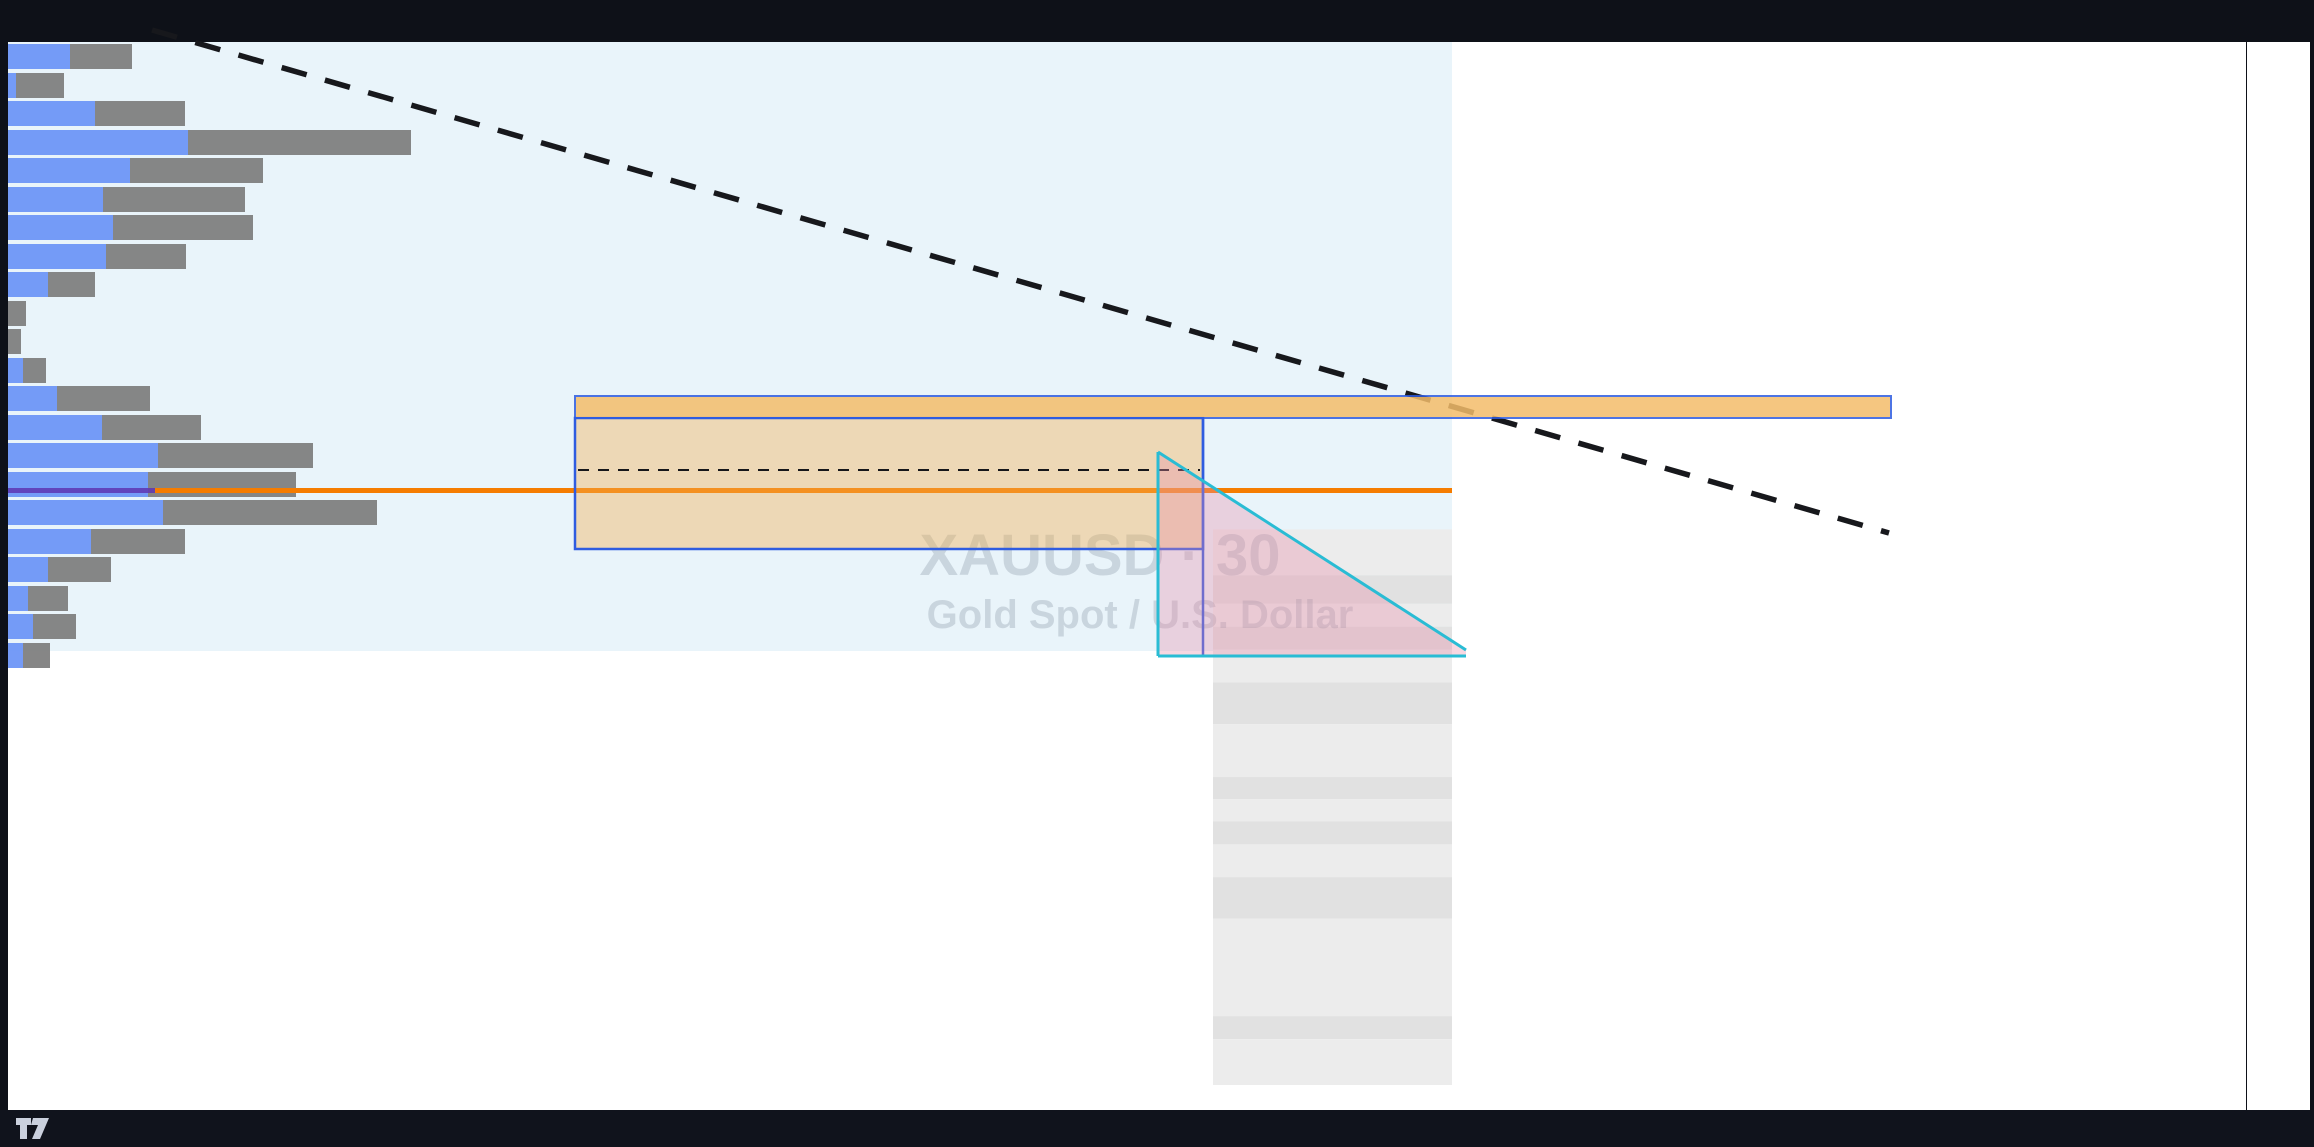 This screenshot has height=1147, width=2314. I want to click on footer, so click(1157, 1128).